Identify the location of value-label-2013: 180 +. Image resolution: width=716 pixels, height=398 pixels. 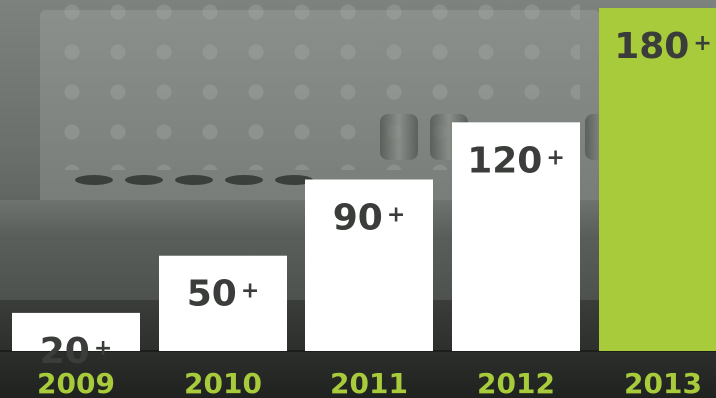
(663, 46).